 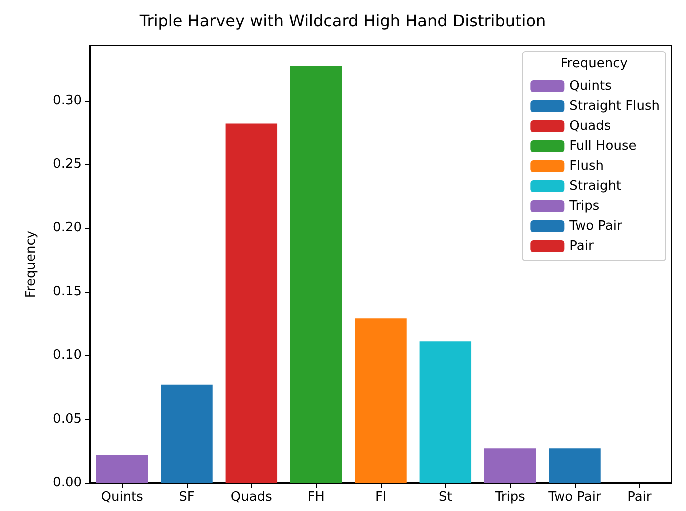 What do you see at coordinates (187, 497) in the screenshot?
I see `x-tick-label: SF` at bounding box center [187, 497].